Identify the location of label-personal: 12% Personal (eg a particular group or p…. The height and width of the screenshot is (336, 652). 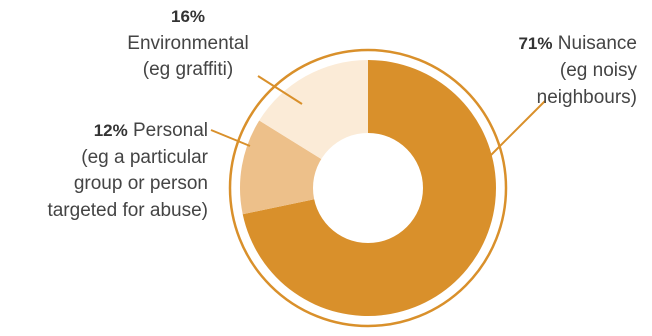
(127, 170).